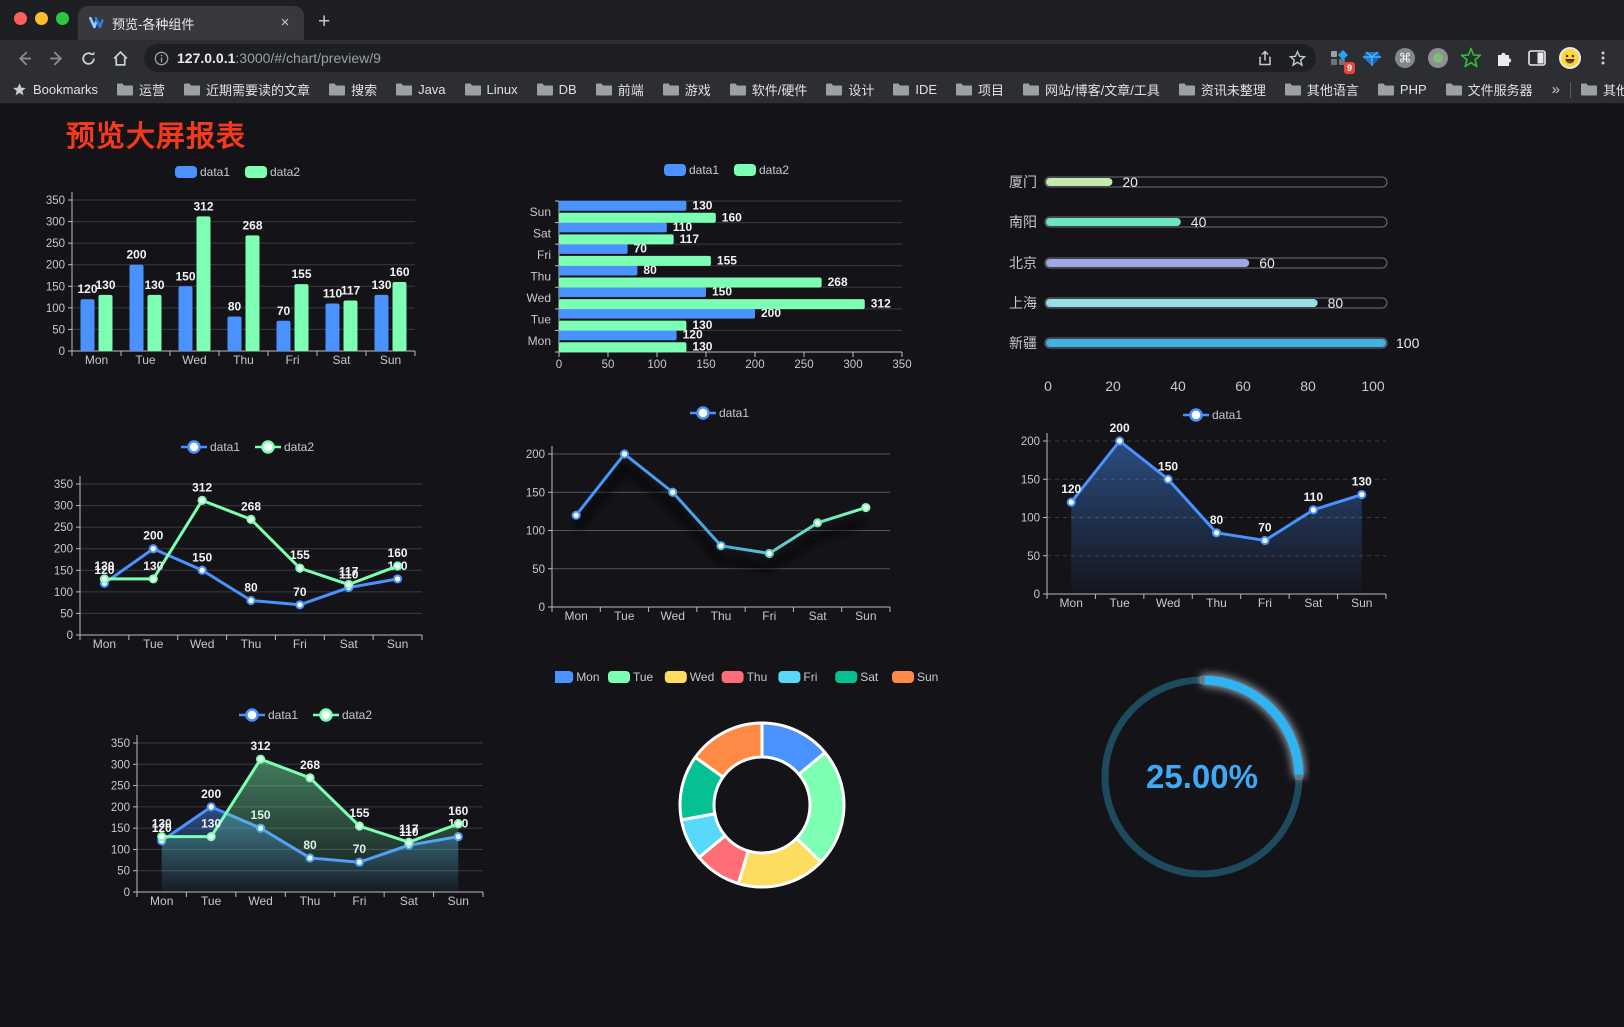  Describe the element at coordinates (689, 677) in the screenshot. I see `legend-item: Wed` at that location.